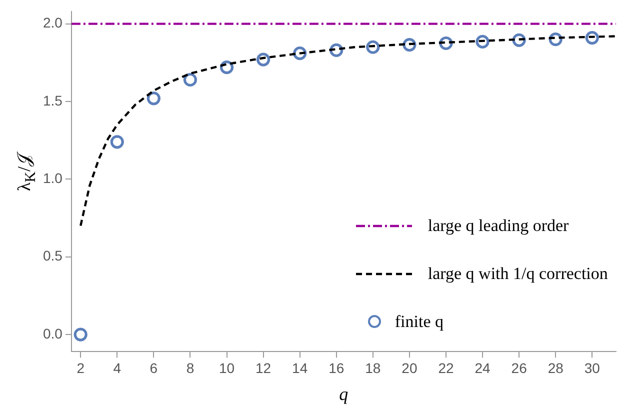  What do you see at coordinates (518, 274) in the screenshot?
I see `legend-label: large q with 1/q correction` at bounding box center [518, 274].